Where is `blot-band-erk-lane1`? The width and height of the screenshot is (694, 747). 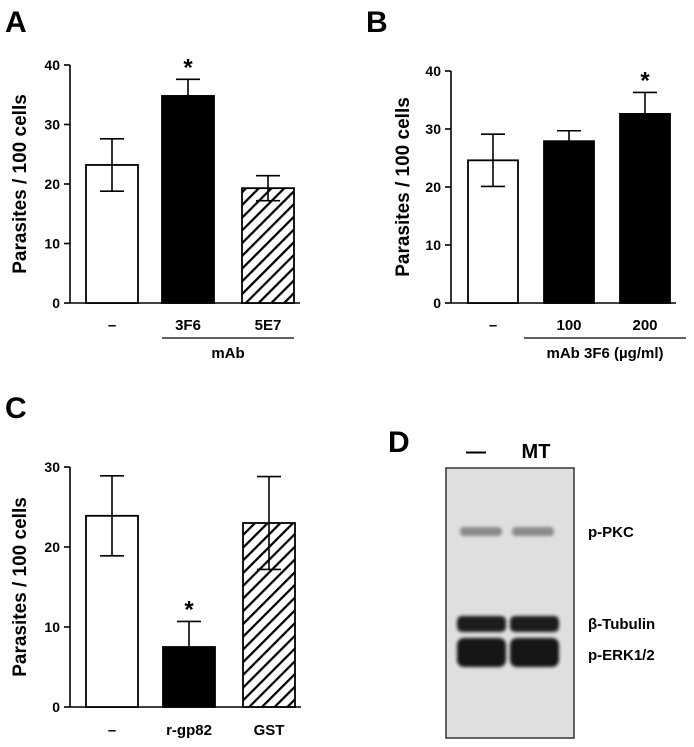
blot-band-erk-lane1 is located at coordinates (481, 652).